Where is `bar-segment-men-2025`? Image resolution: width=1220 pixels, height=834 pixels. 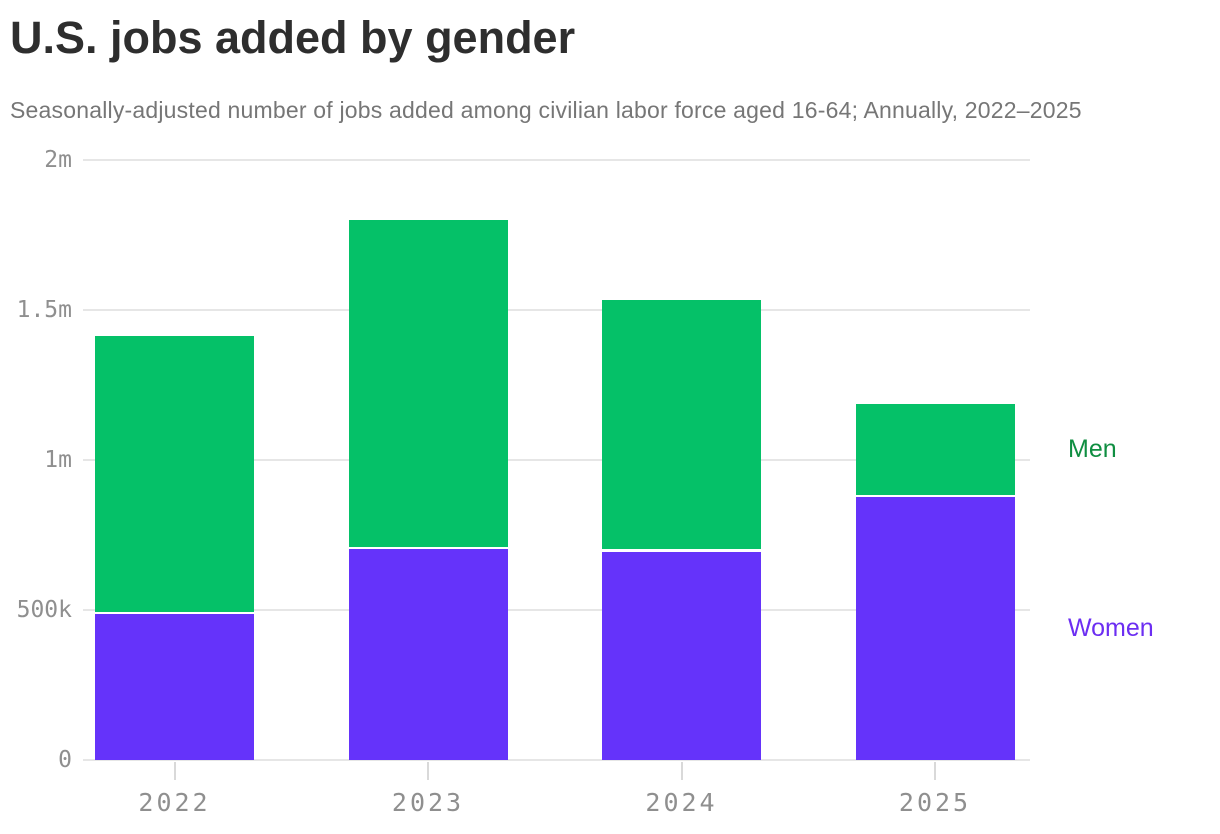 bar-segment-men-2025 is located at coordinates (935, 449).